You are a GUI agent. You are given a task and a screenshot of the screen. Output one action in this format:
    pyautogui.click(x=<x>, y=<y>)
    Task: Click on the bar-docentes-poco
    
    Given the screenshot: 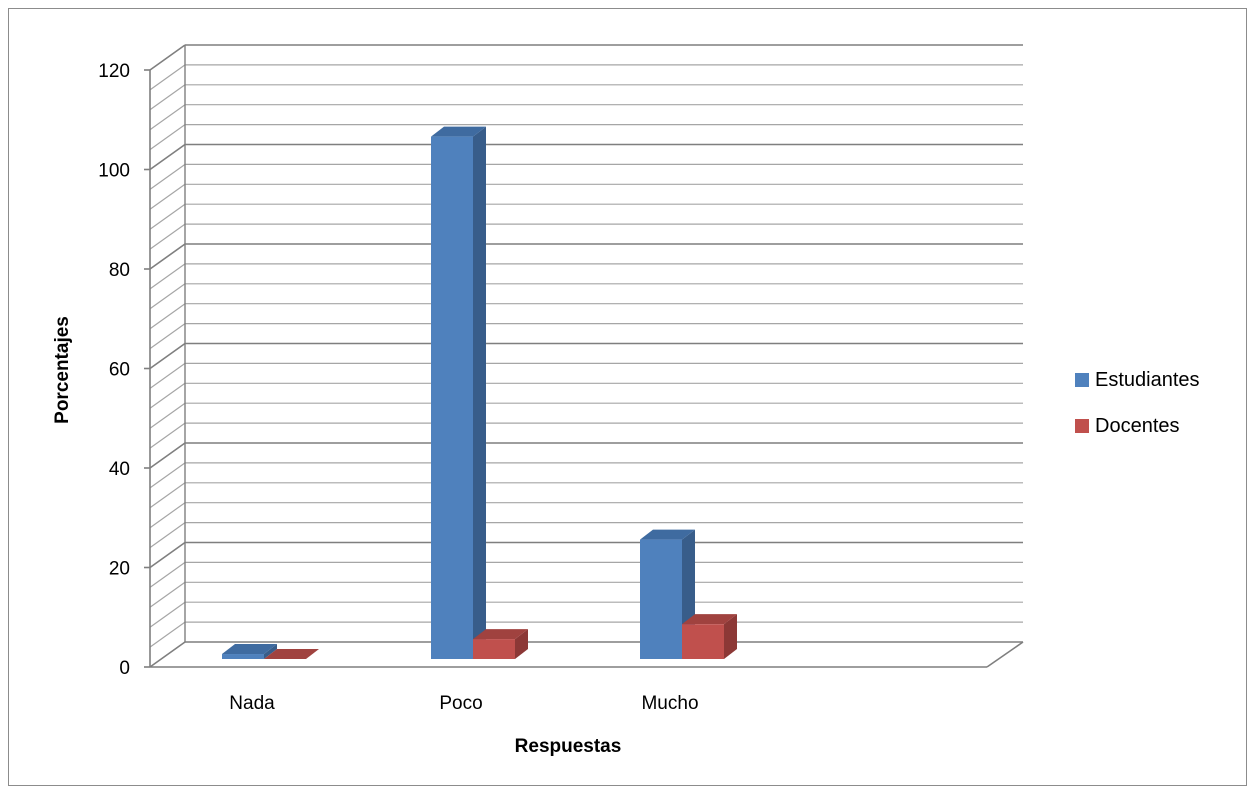 What is the action you would take?
    pyautogui.click(x=500, y=644)
    